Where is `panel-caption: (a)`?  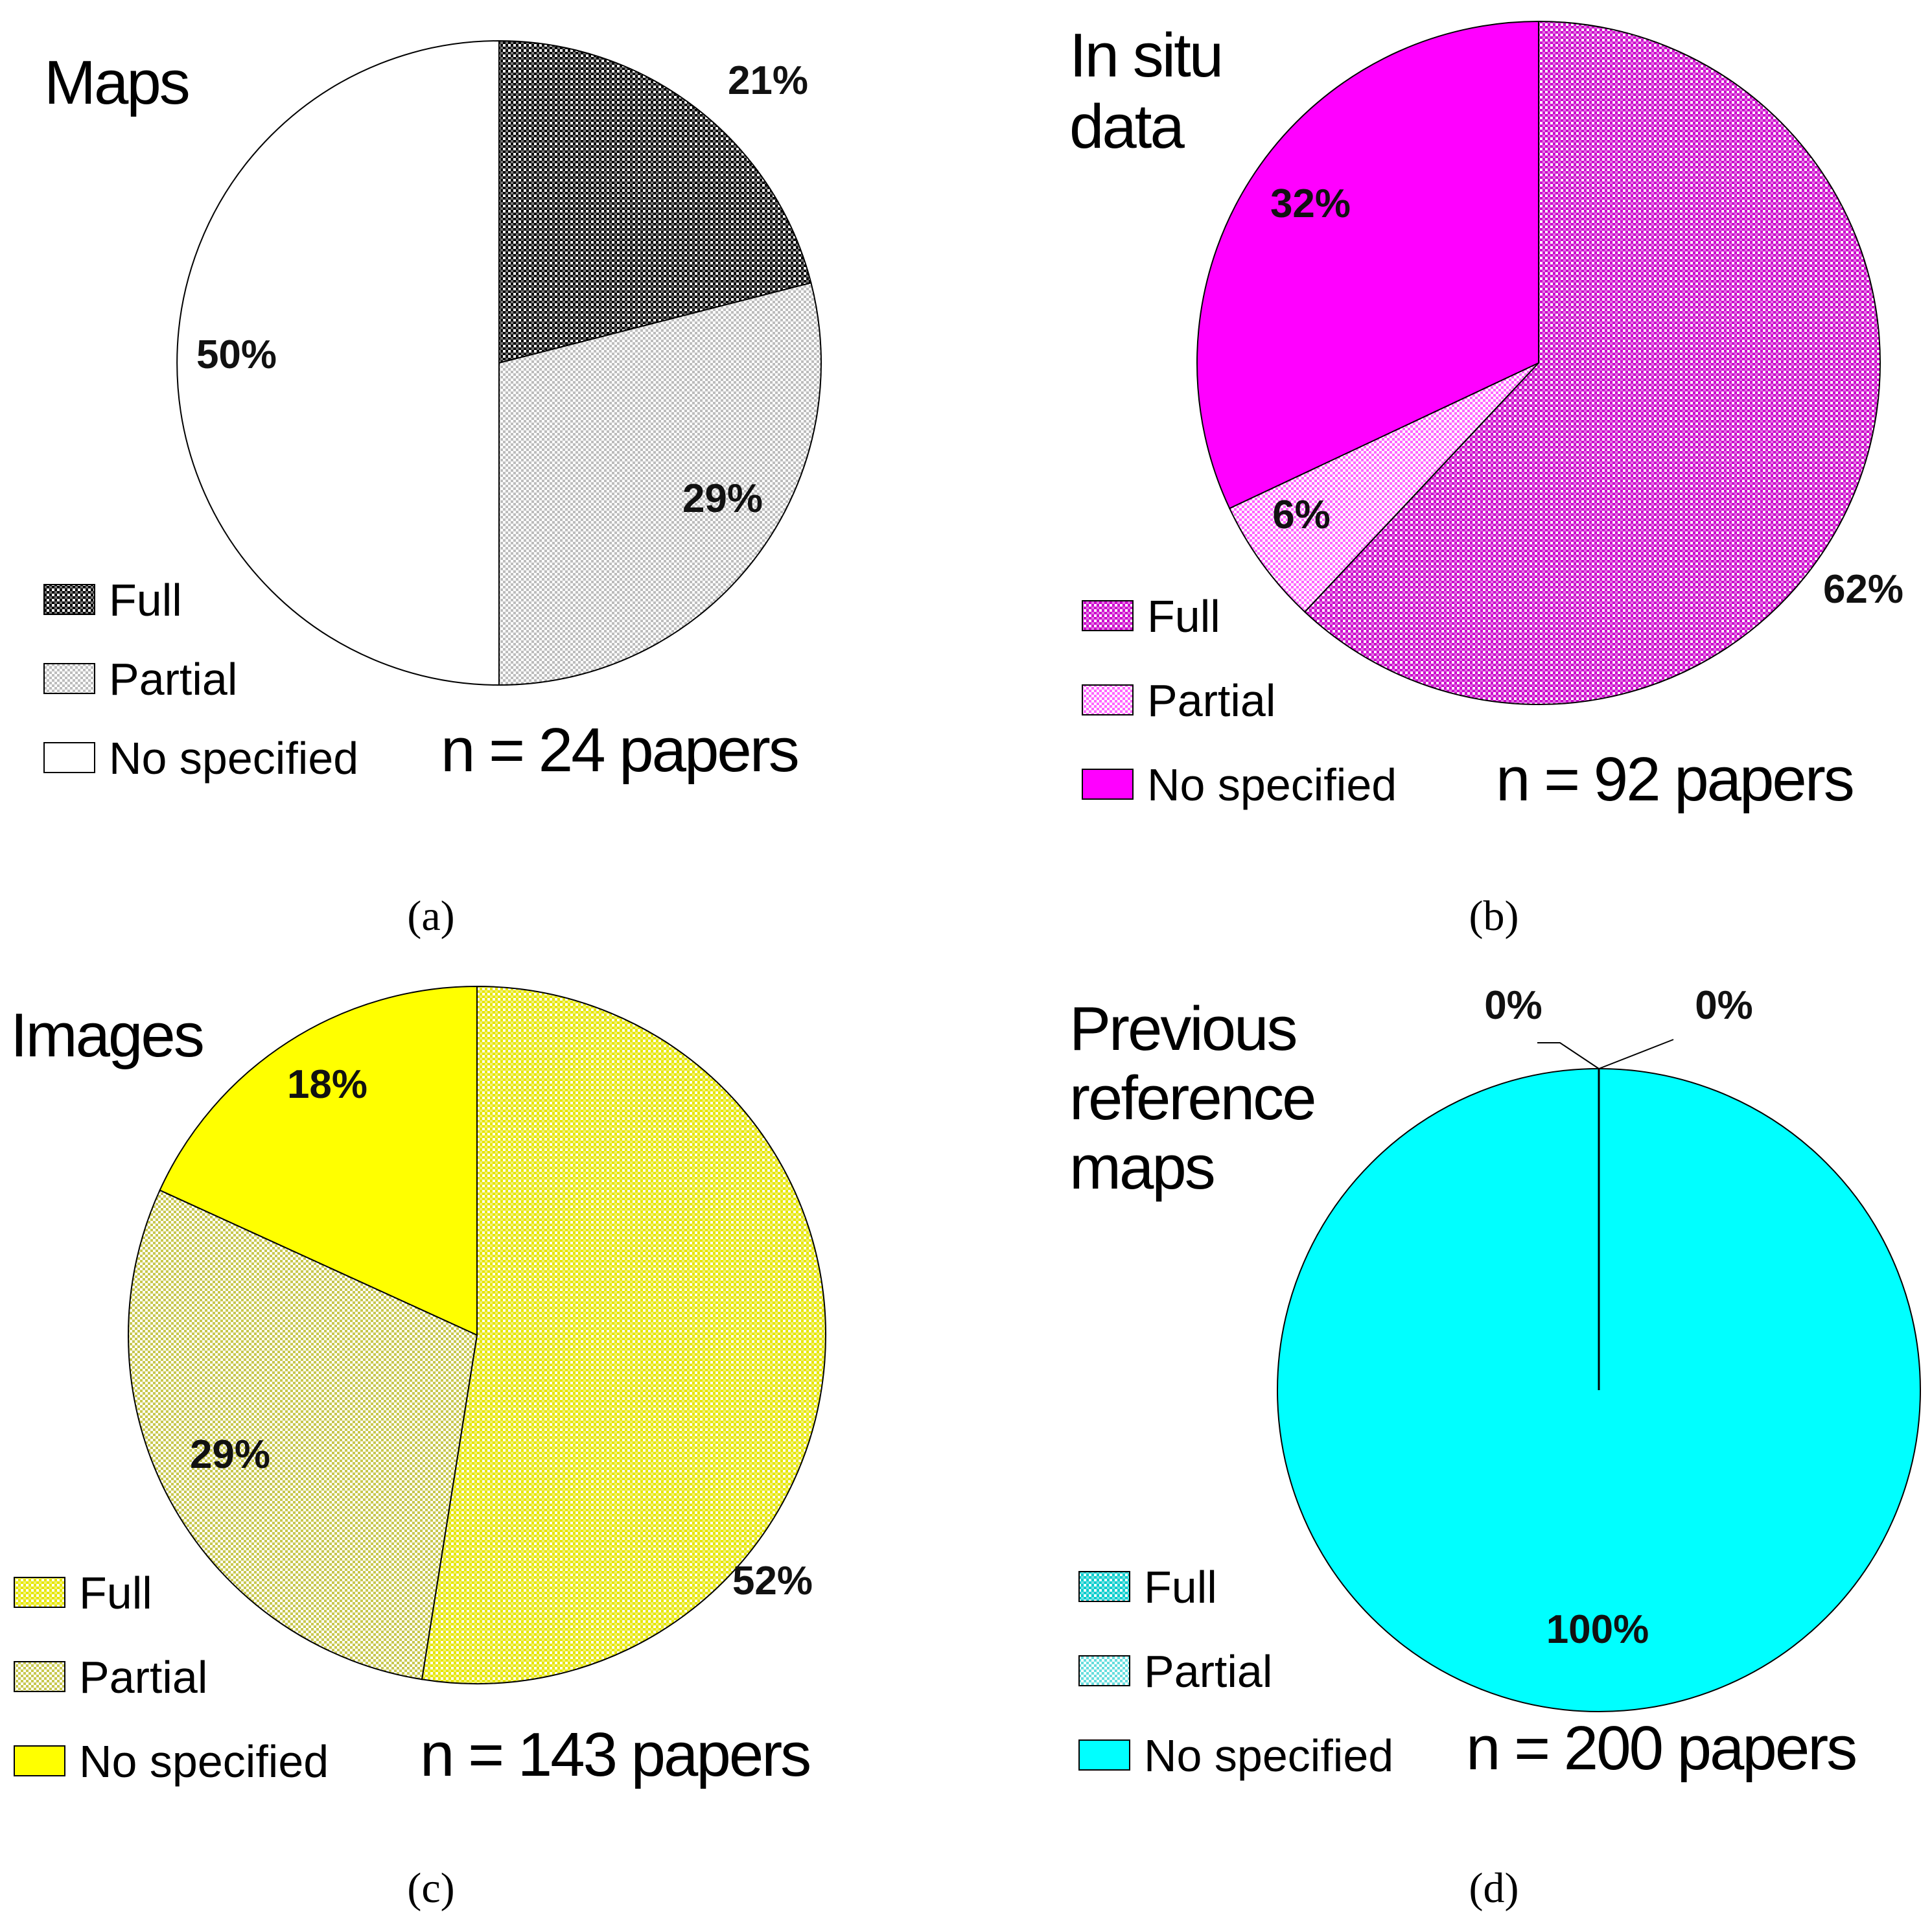 panel-caption: (a) is located at coordinates (430, 916).